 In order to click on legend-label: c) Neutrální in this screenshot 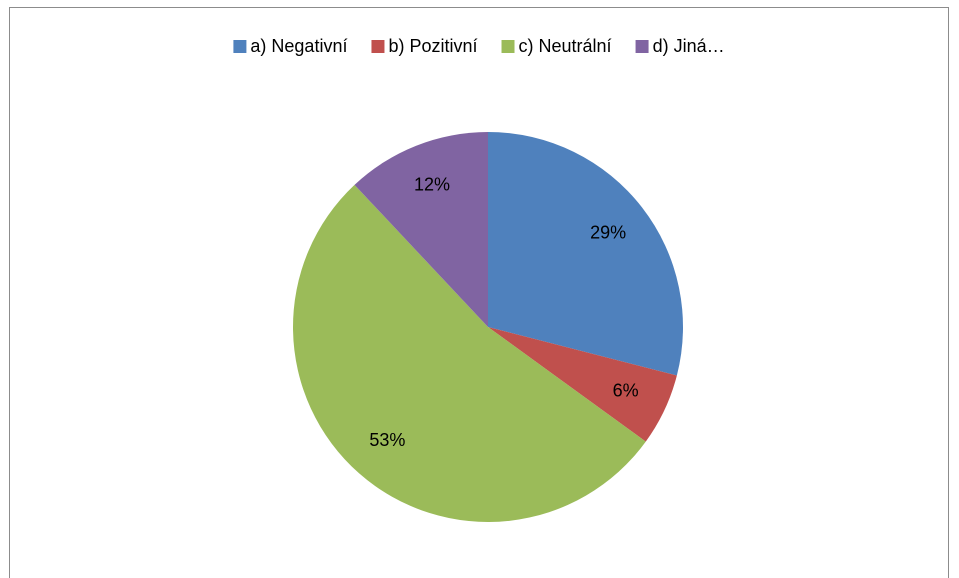, I will do `click(565, 46)`.